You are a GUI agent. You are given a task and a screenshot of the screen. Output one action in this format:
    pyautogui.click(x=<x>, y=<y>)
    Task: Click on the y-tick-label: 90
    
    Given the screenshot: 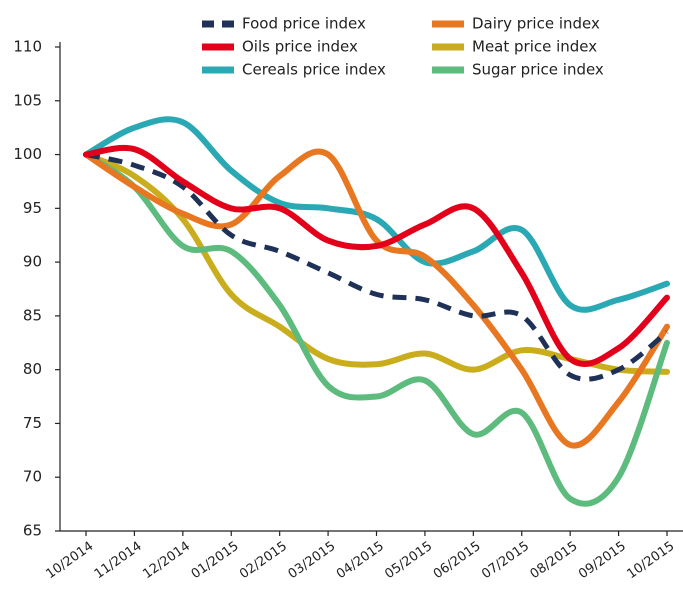 What is the action you would take?
    pyautogui.click(x=32, y=262)
    